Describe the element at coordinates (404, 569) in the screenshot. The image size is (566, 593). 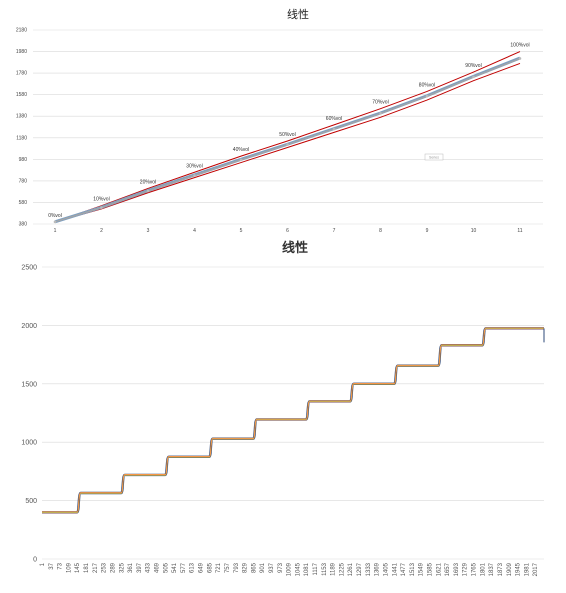
I see `chart-bottom-xtick-label: 1477` at that location.